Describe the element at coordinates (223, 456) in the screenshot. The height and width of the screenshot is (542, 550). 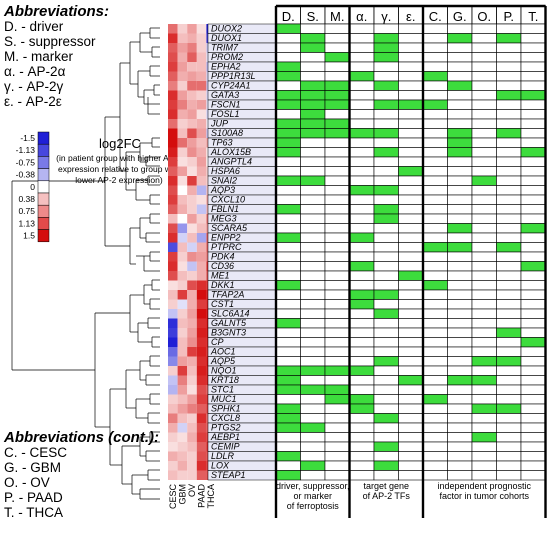
I see `gene-label: LDLR` at that location.